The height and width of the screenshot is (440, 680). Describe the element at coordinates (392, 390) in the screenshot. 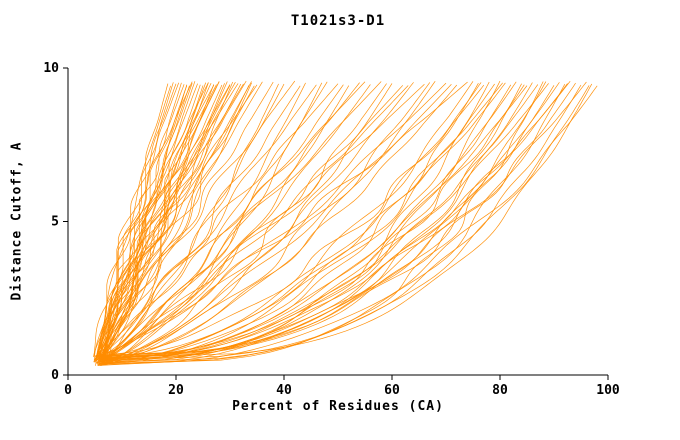

I see `x-tick-label: 60` at that location.